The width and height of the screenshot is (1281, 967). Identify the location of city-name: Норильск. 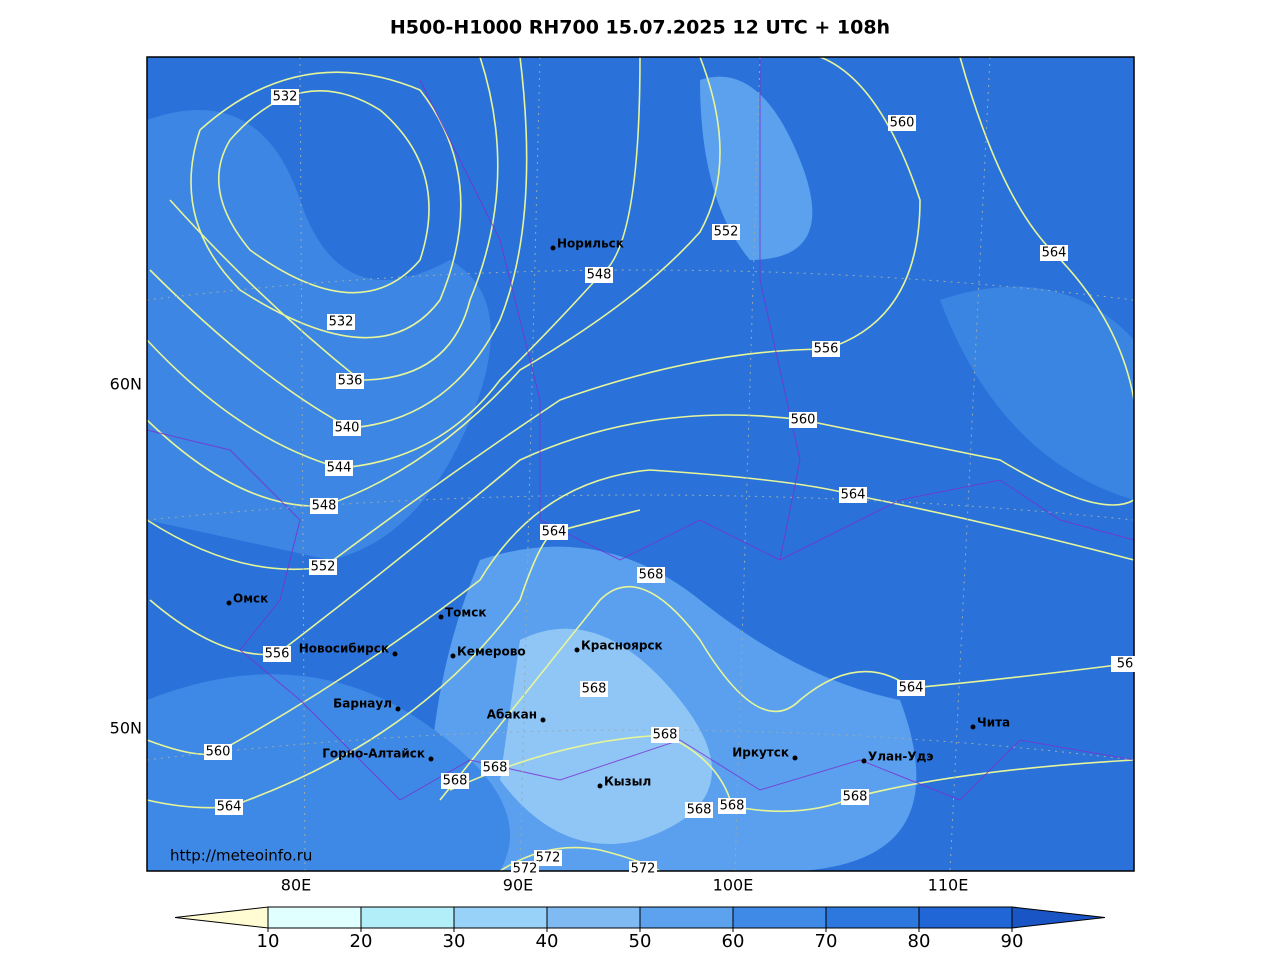
(590, 244).